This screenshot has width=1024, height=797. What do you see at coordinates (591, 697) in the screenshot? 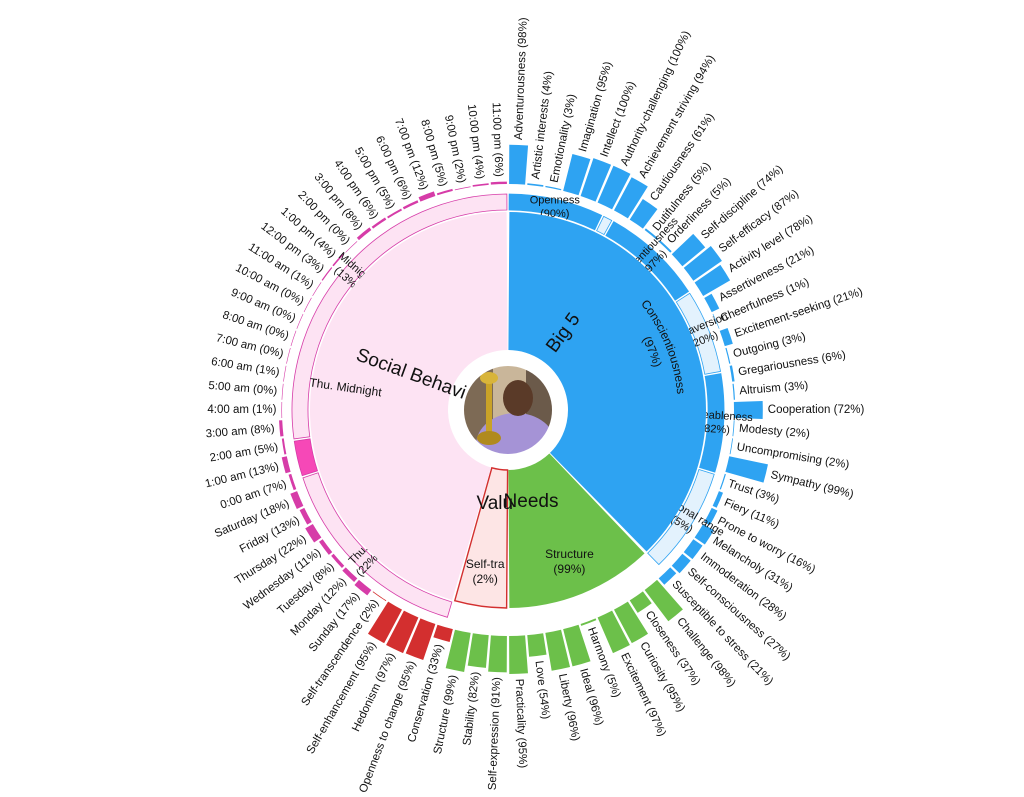
I see `bar-label: Ideal (96%)` at bounding box center [591, 697].